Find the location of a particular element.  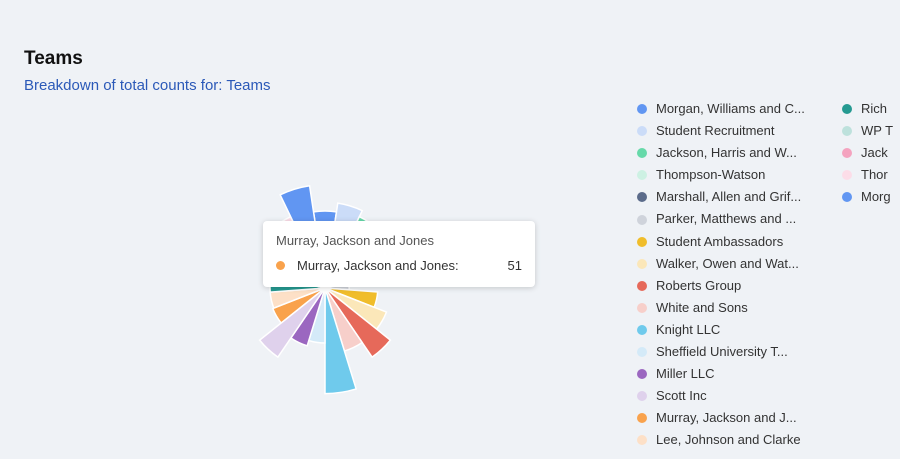

legend-label: Student Ambassadors is located at coordinates (720, 241).